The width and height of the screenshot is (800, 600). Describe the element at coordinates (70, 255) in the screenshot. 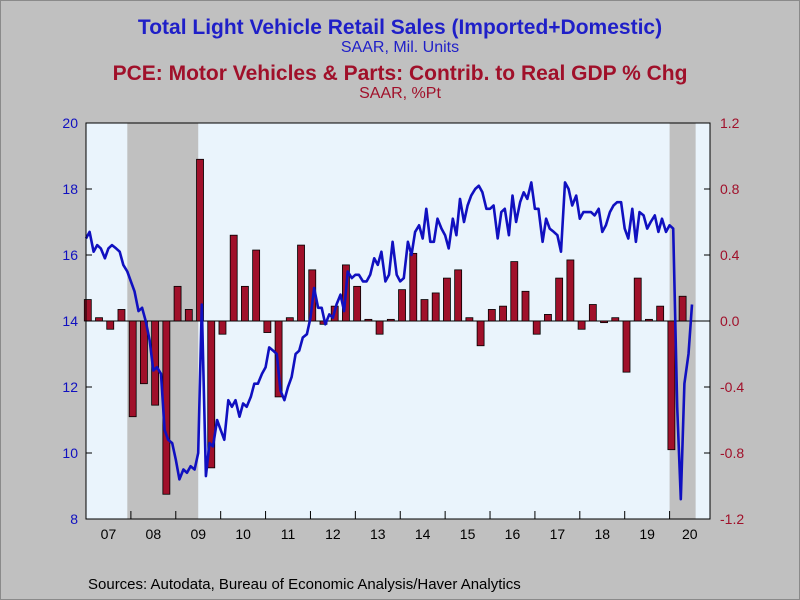

I see `left-tick-label: 16` at that location.